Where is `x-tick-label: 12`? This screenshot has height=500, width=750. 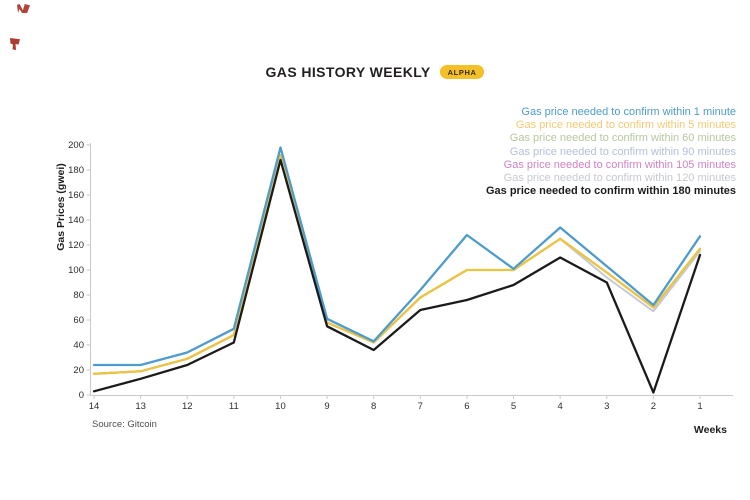 x-tick-label: 12 is located at coordinates (187, 406).